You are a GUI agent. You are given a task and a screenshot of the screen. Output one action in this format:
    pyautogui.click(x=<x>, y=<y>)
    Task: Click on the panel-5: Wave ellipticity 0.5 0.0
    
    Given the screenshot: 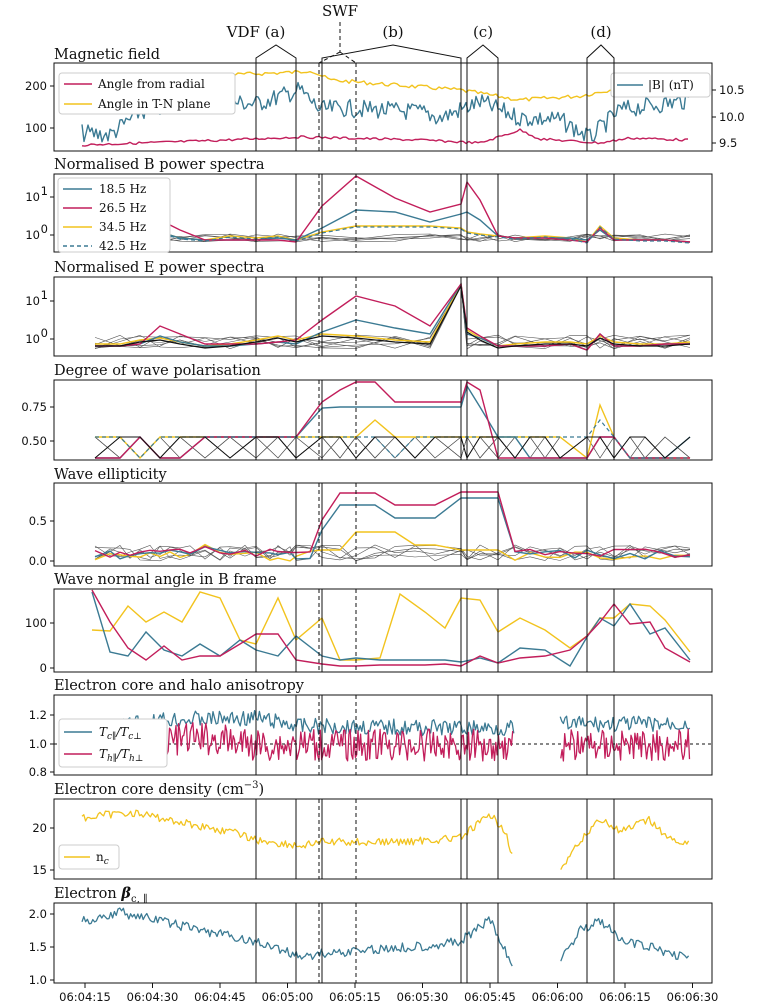 What is the action you would take?
    pyautogui.click(x=371, y=517)
    